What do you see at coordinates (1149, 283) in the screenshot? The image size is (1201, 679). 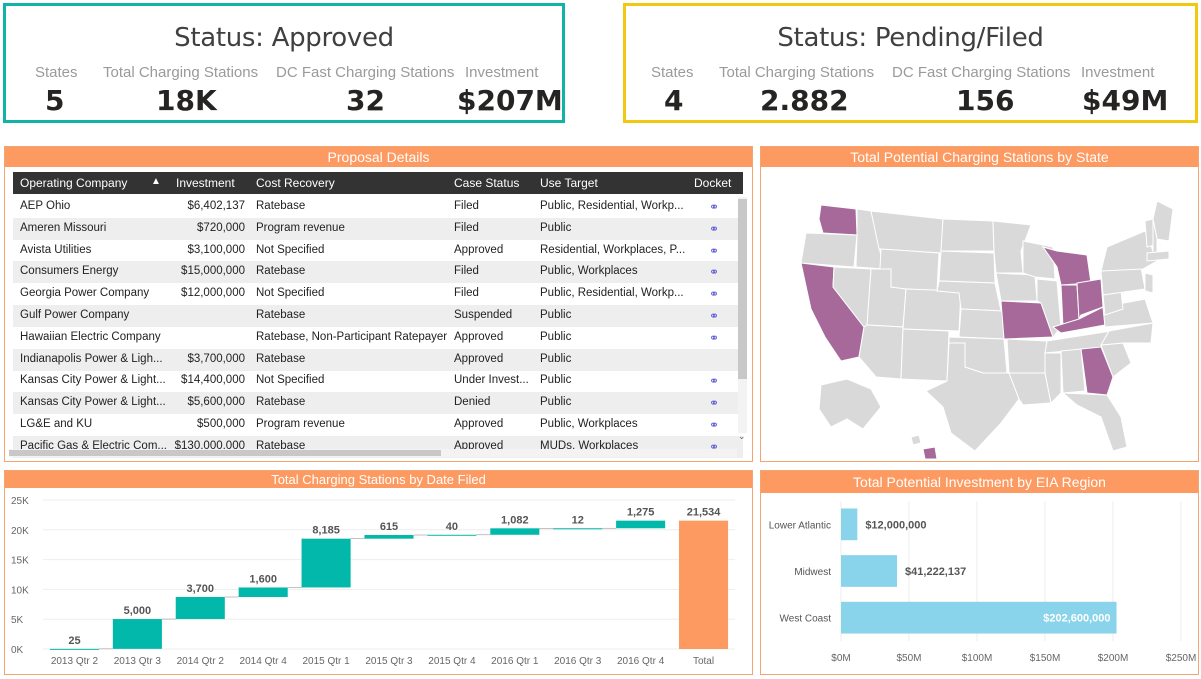 I see `state-nj` at bounding box center [1149, 283].